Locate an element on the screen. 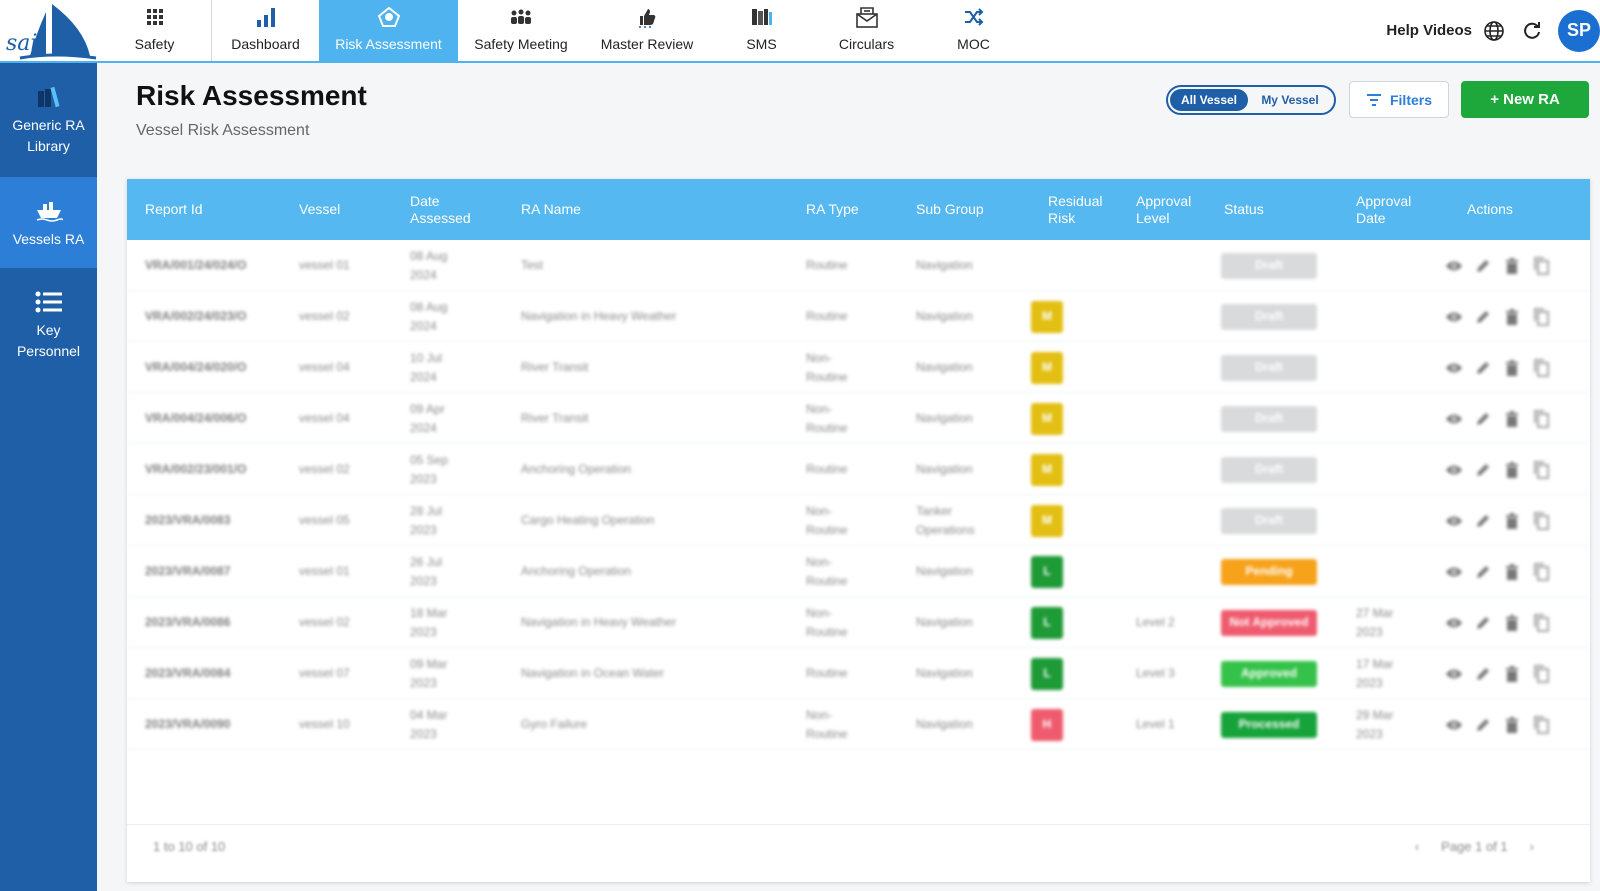  col-report-id: Report Id is located at coordinates (174, 209).